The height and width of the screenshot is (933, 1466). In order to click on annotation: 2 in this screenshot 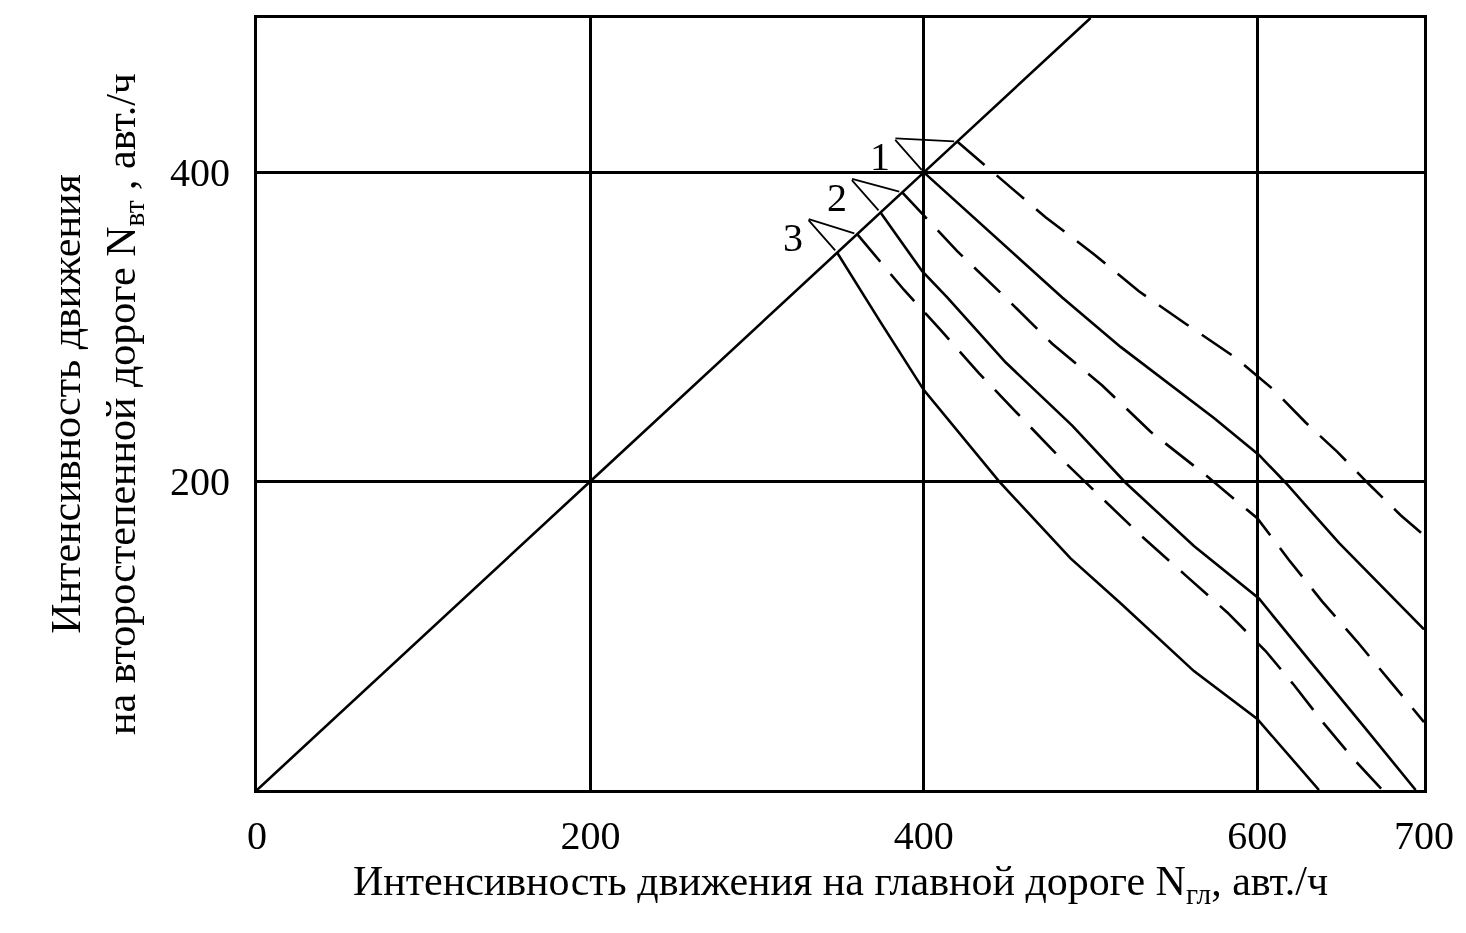, I will do `click(837, 197)`.